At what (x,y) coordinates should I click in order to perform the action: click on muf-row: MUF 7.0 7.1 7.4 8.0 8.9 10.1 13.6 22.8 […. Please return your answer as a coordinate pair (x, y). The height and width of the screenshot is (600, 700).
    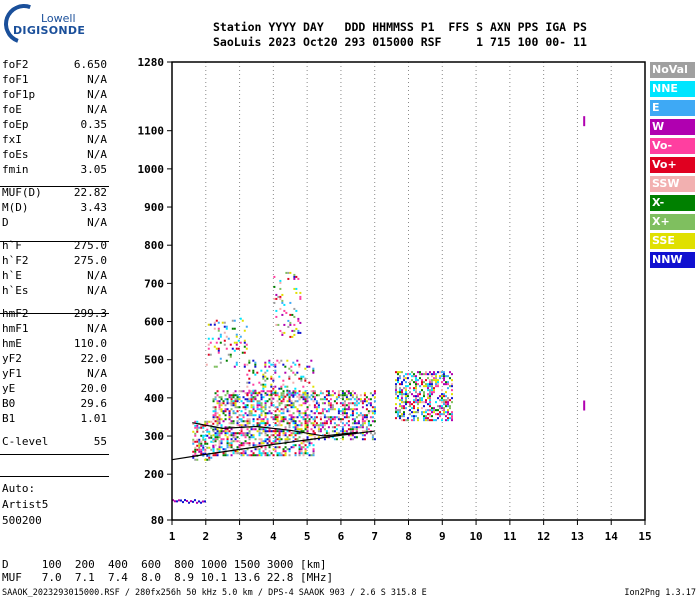
    Looking at the image, I should click on (168, 577).